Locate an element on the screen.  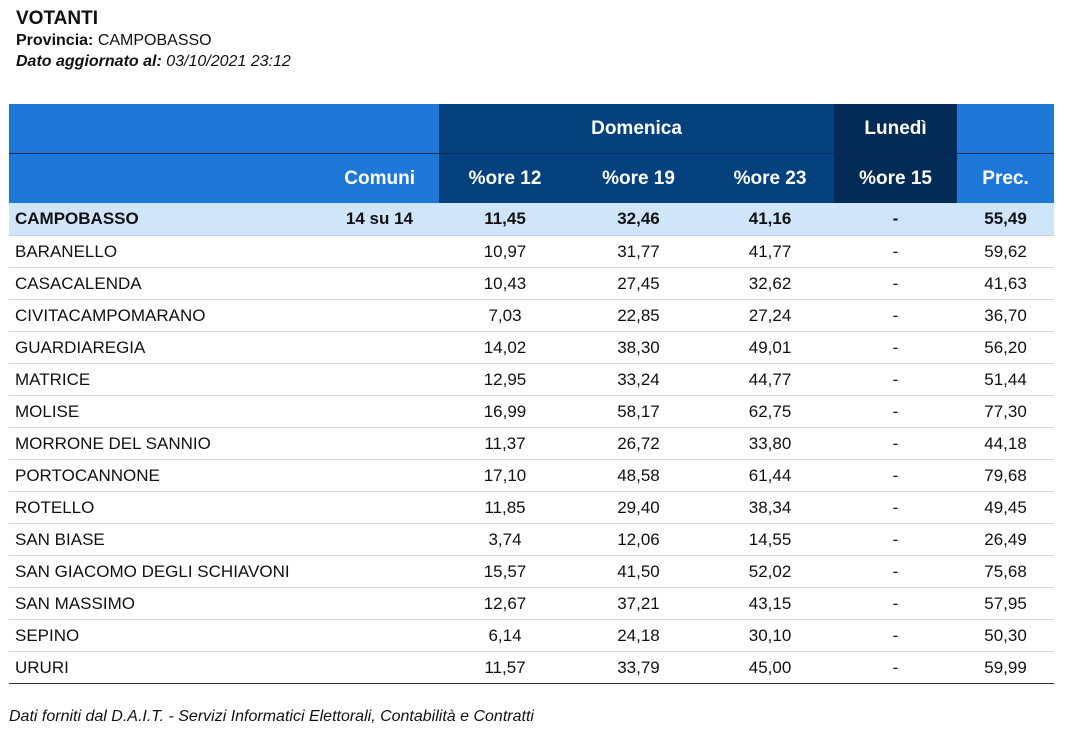
cell-ore12: 17,10 is located at coordinates (505, 475).